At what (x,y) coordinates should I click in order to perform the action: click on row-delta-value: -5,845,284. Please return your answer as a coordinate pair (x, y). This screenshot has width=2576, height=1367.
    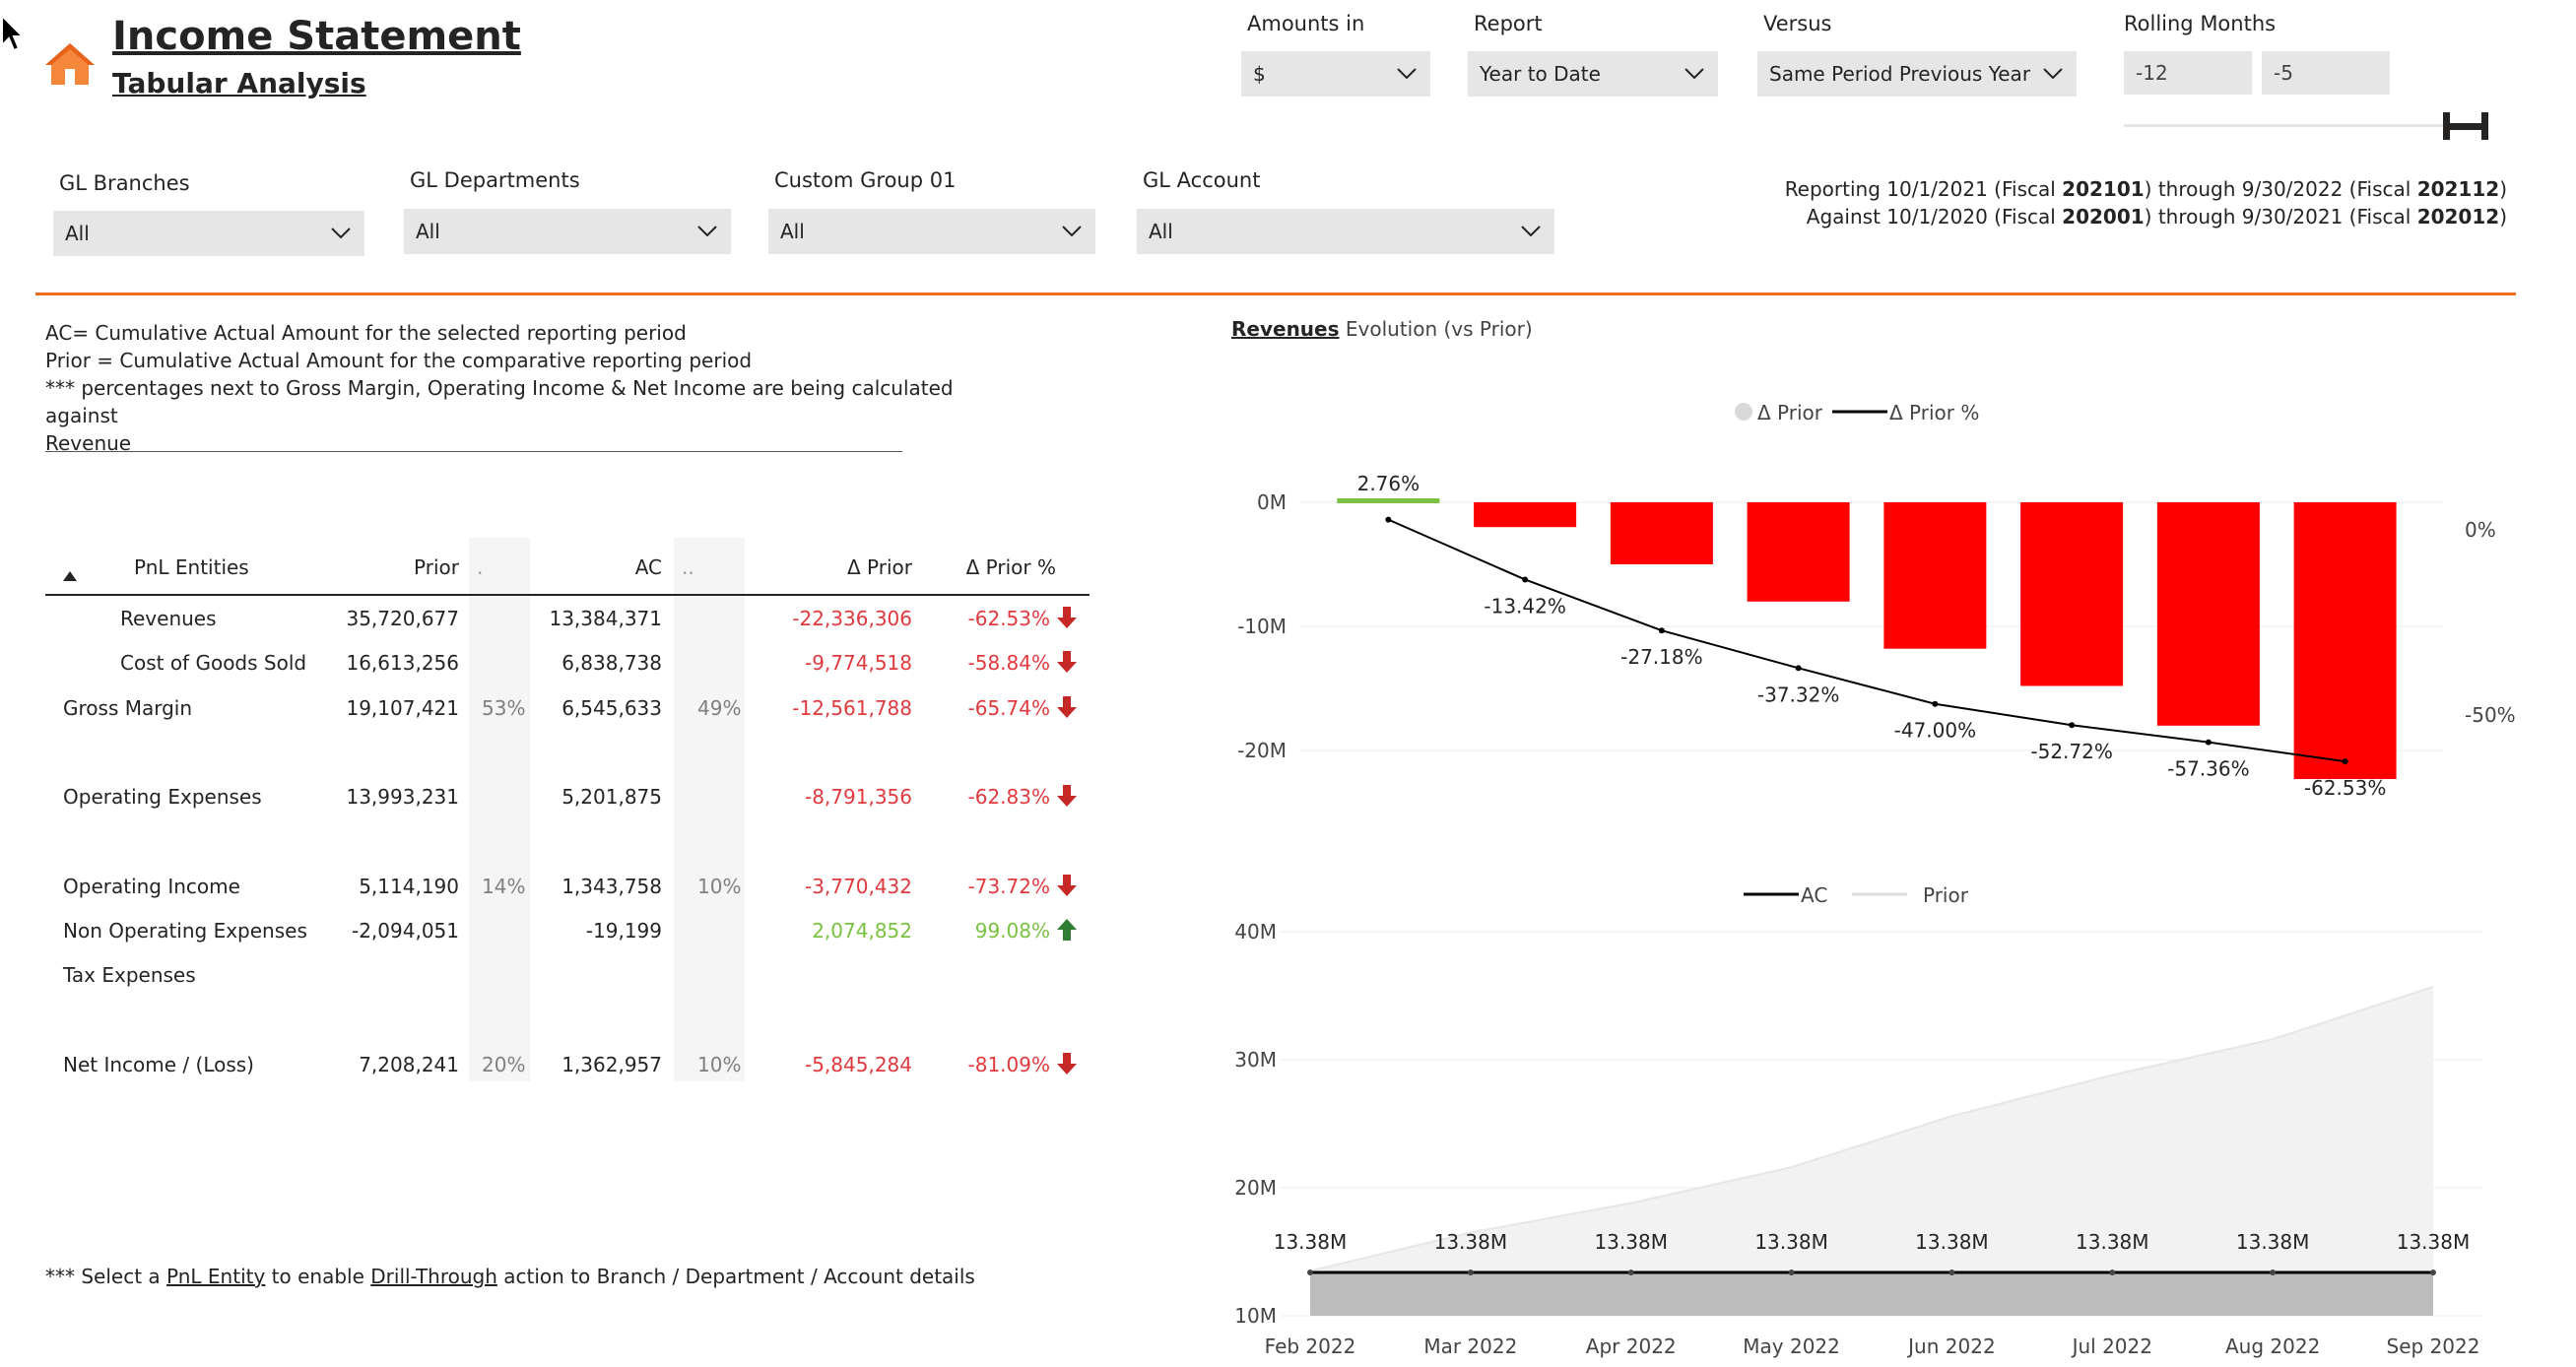
    Looking at the image, I should click on (858, 1065).